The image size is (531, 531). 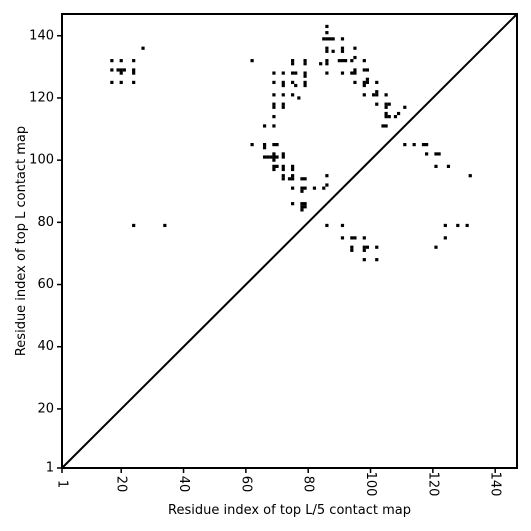 I want to click on x-axis-title: Residue index of top L/5 contact map, so click(x=289, y=510).